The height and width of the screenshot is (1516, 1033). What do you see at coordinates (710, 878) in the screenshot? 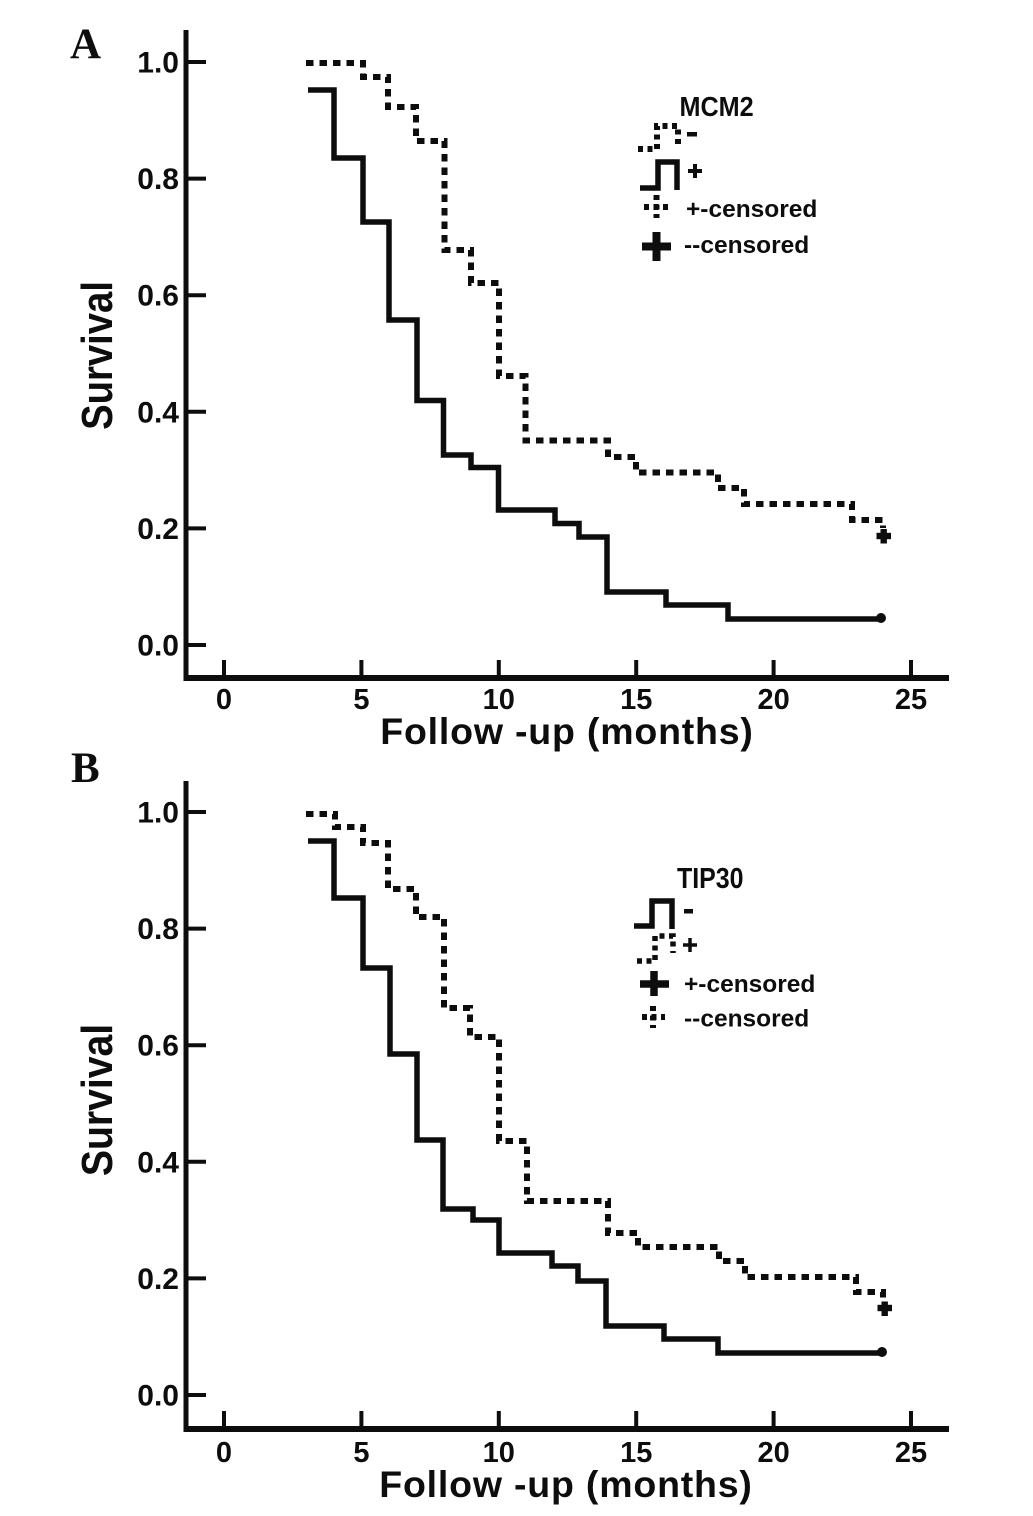
I see `svg-text: TIP30` at bounding box center [710, 878].